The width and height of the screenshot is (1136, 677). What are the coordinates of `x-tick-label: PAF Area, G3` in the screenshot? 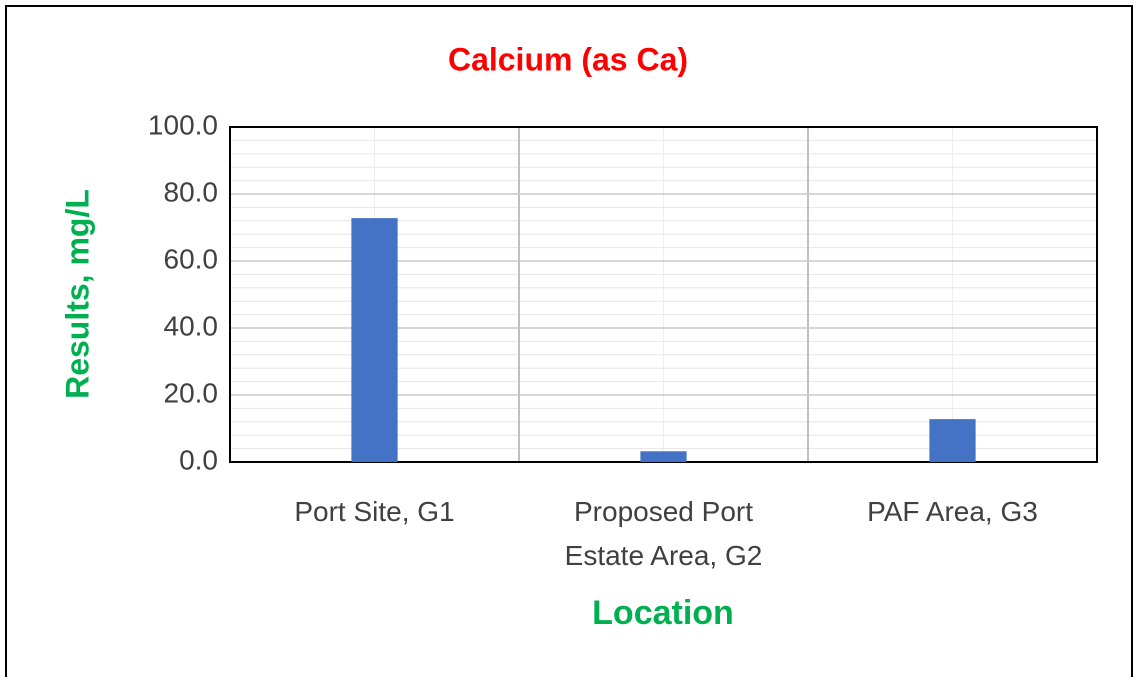 It's located at (952, 511).